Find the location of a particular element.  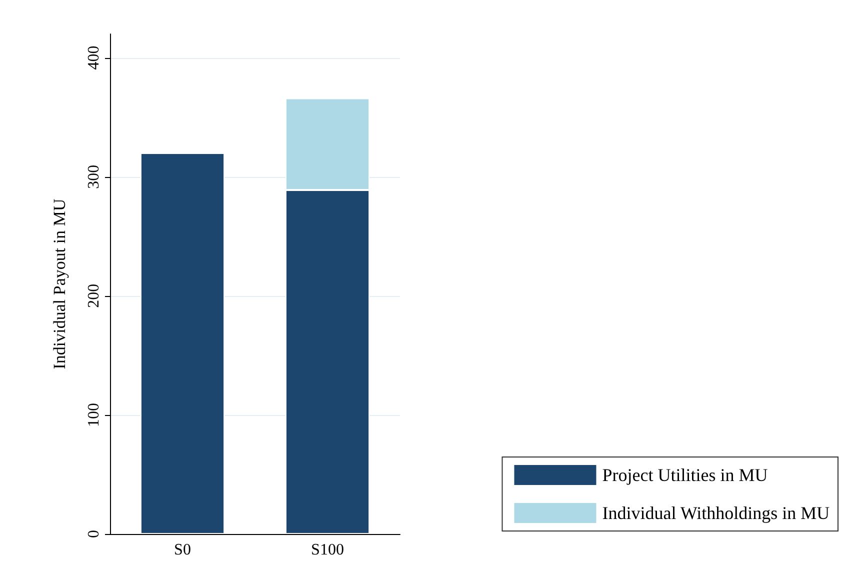

y-tick-label: 100 is located at coordinates (94, 414).